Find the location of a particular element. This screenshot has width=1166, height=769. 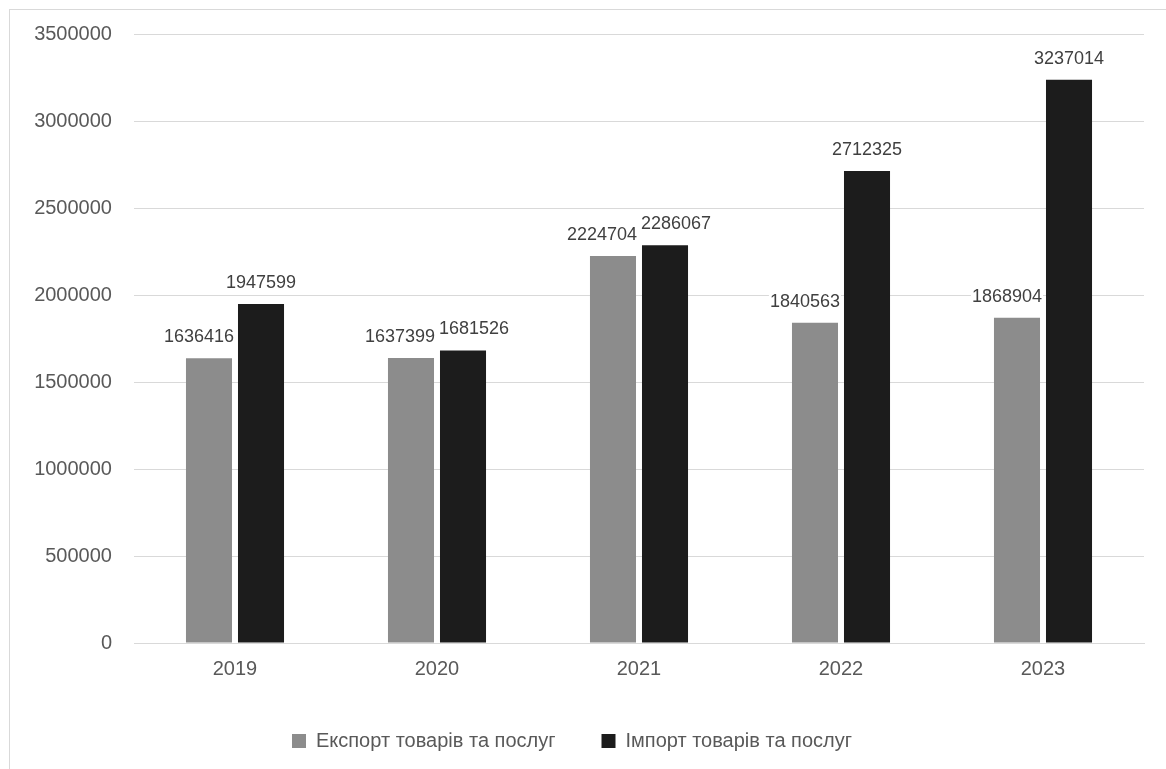

data-label: 1637399 is located at coordinates (399, 336).